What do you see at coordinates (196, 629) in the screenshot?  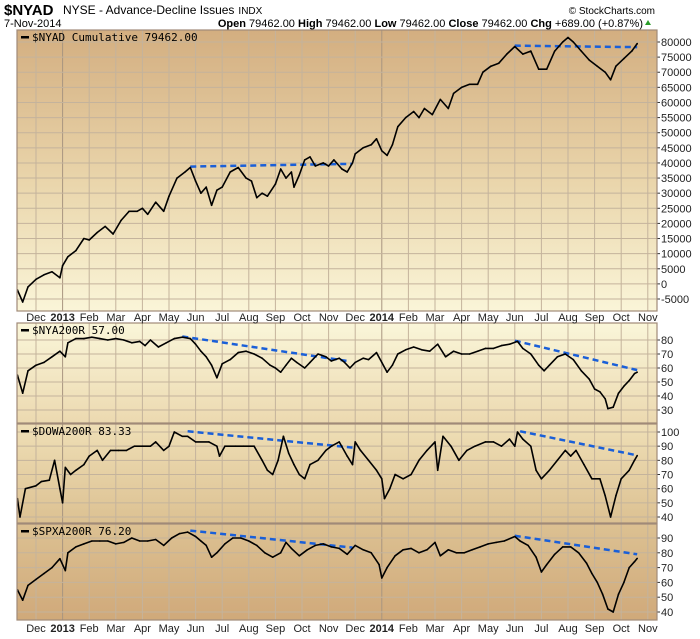 I see `x-tick-label: Jun` at bounding box center [196, 629].